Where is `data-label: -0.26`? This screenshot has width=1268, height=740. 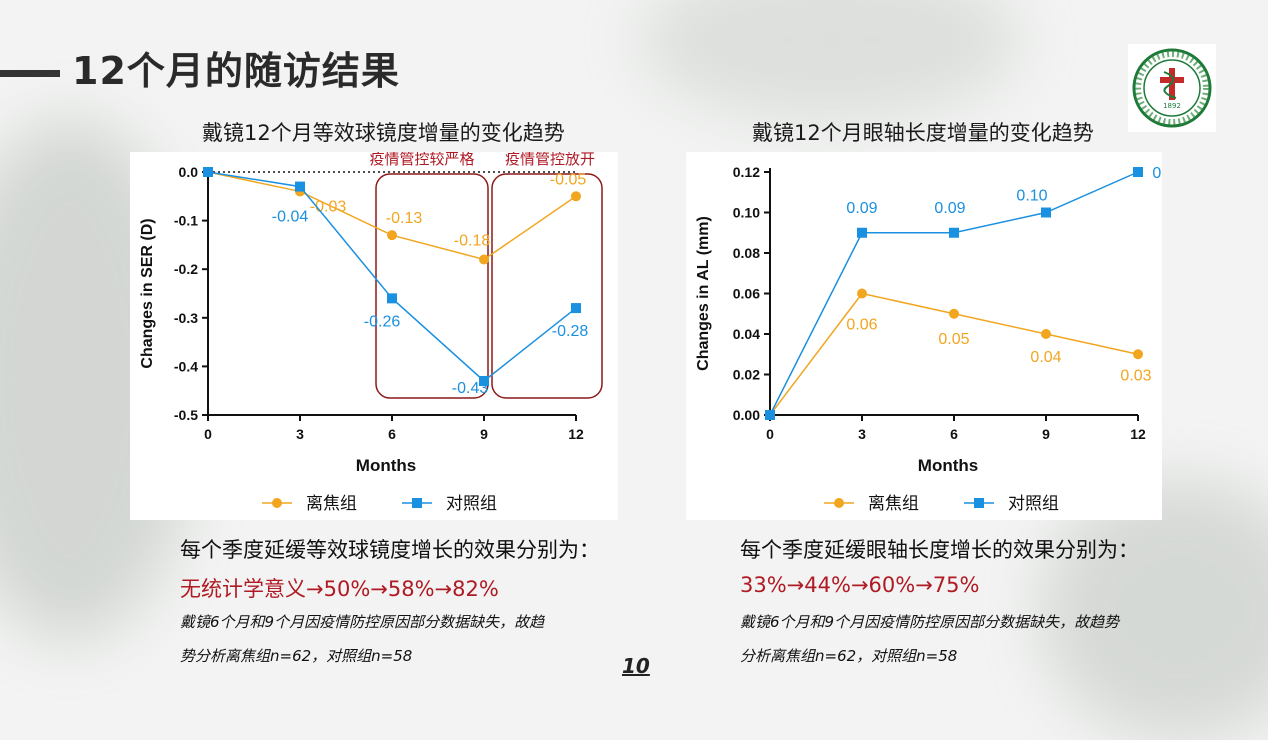
data-label: -0.26 is located at coordinates (382, 321).